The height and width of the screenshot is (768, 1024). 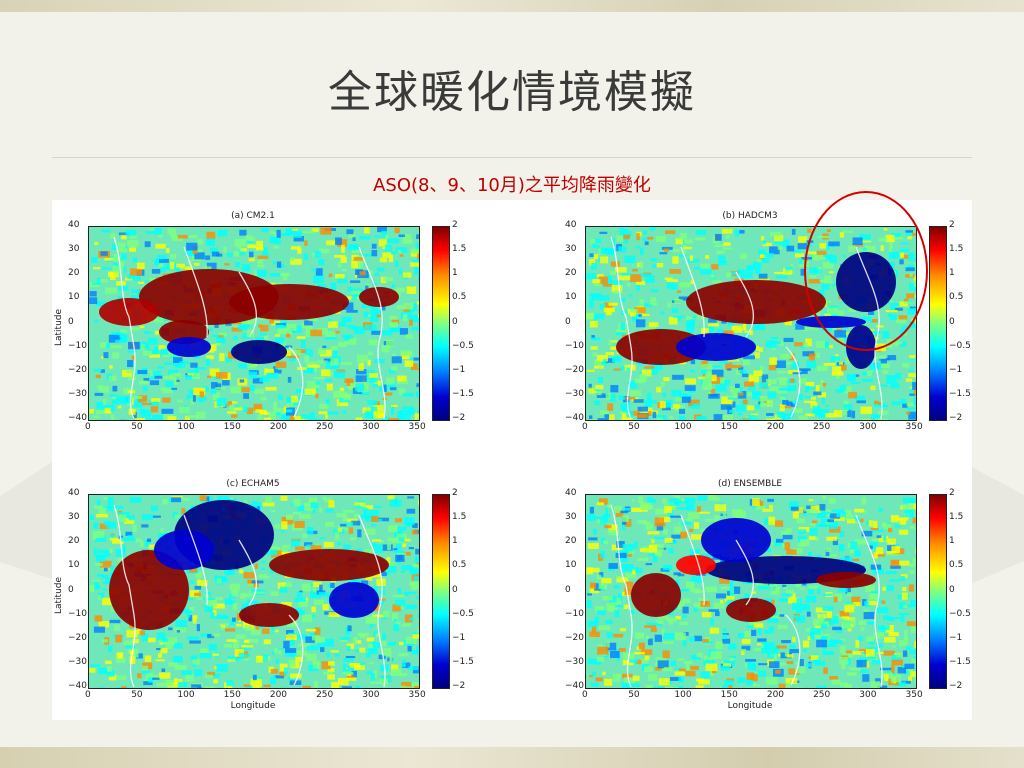 I want to click on title-divider, so click(x=512, y=157).